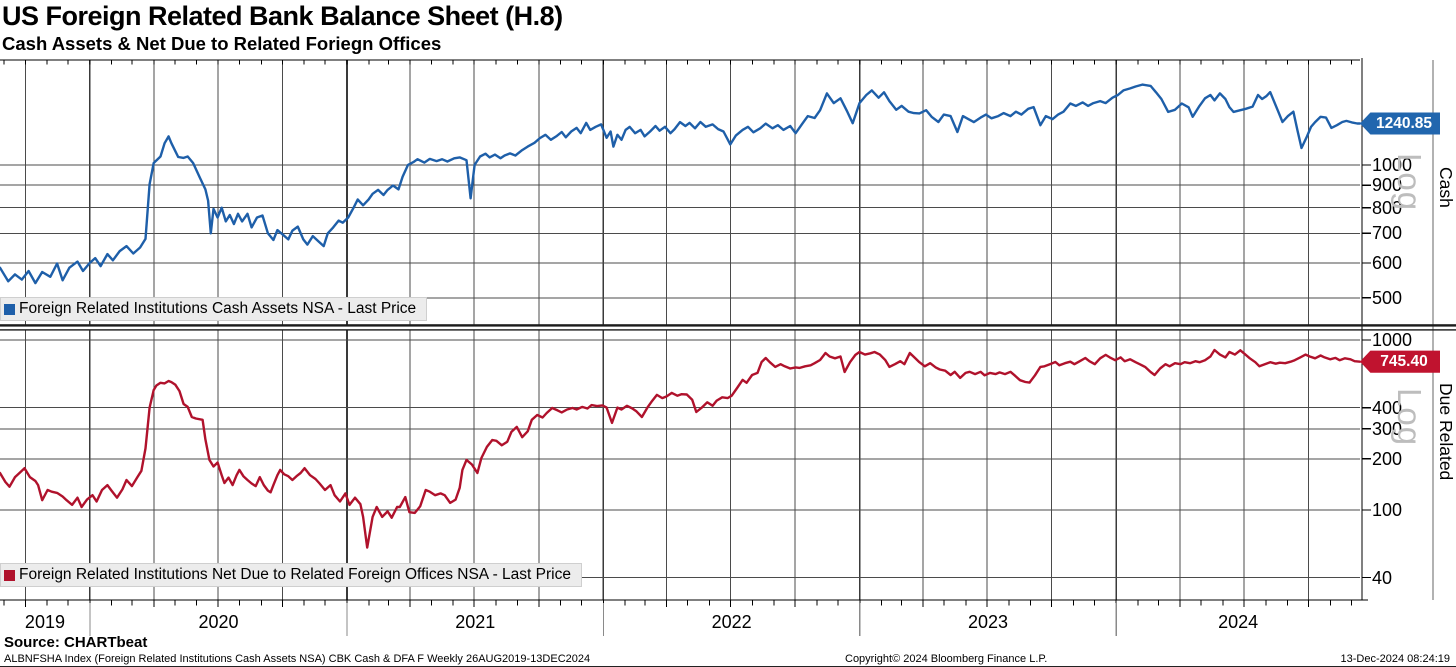 The width and height of the screenshot is (1456, 667). I want to click on x-year-label: 2022, so click(731, 622).